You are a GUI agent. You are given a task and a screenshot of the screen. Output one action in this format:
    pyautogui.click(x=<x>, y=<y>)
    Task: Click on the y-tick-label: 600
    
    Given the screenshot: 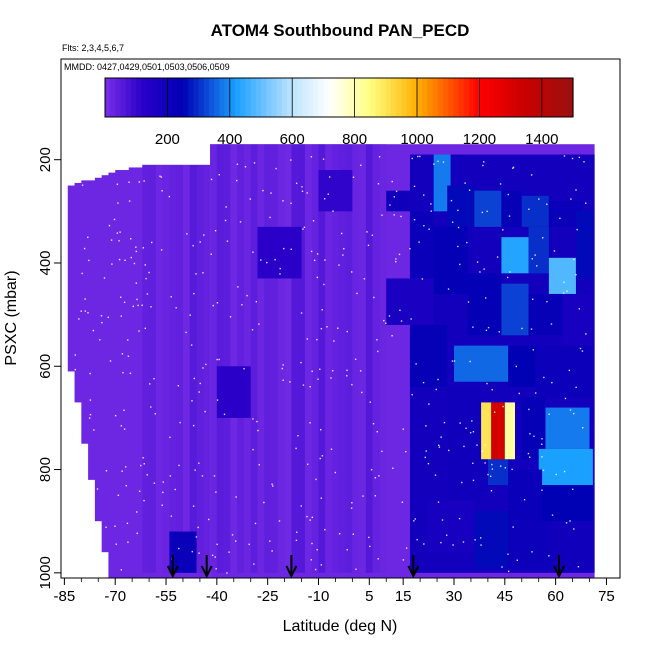 What is the action you would take?
    pyautogui.click(x=45, y=366)
    